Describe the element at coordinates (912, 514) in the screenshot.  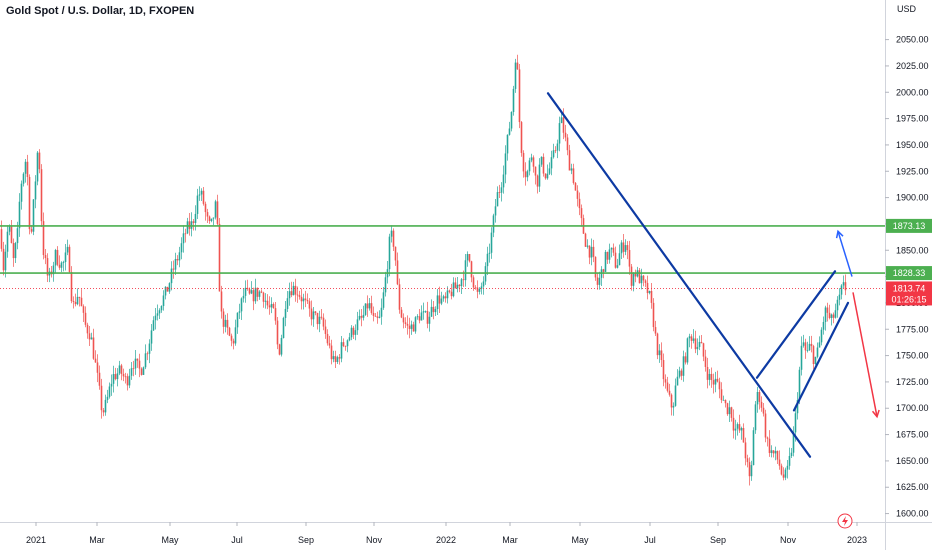
I see `y-tick-label: 1600.00` at that location.